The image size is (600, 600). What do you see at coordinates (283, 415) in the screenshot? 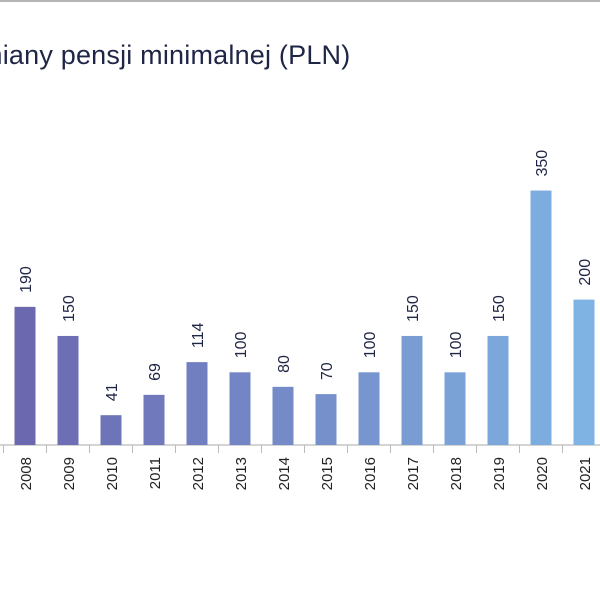
I see `bar-2014` at bounding box center [283, 415].